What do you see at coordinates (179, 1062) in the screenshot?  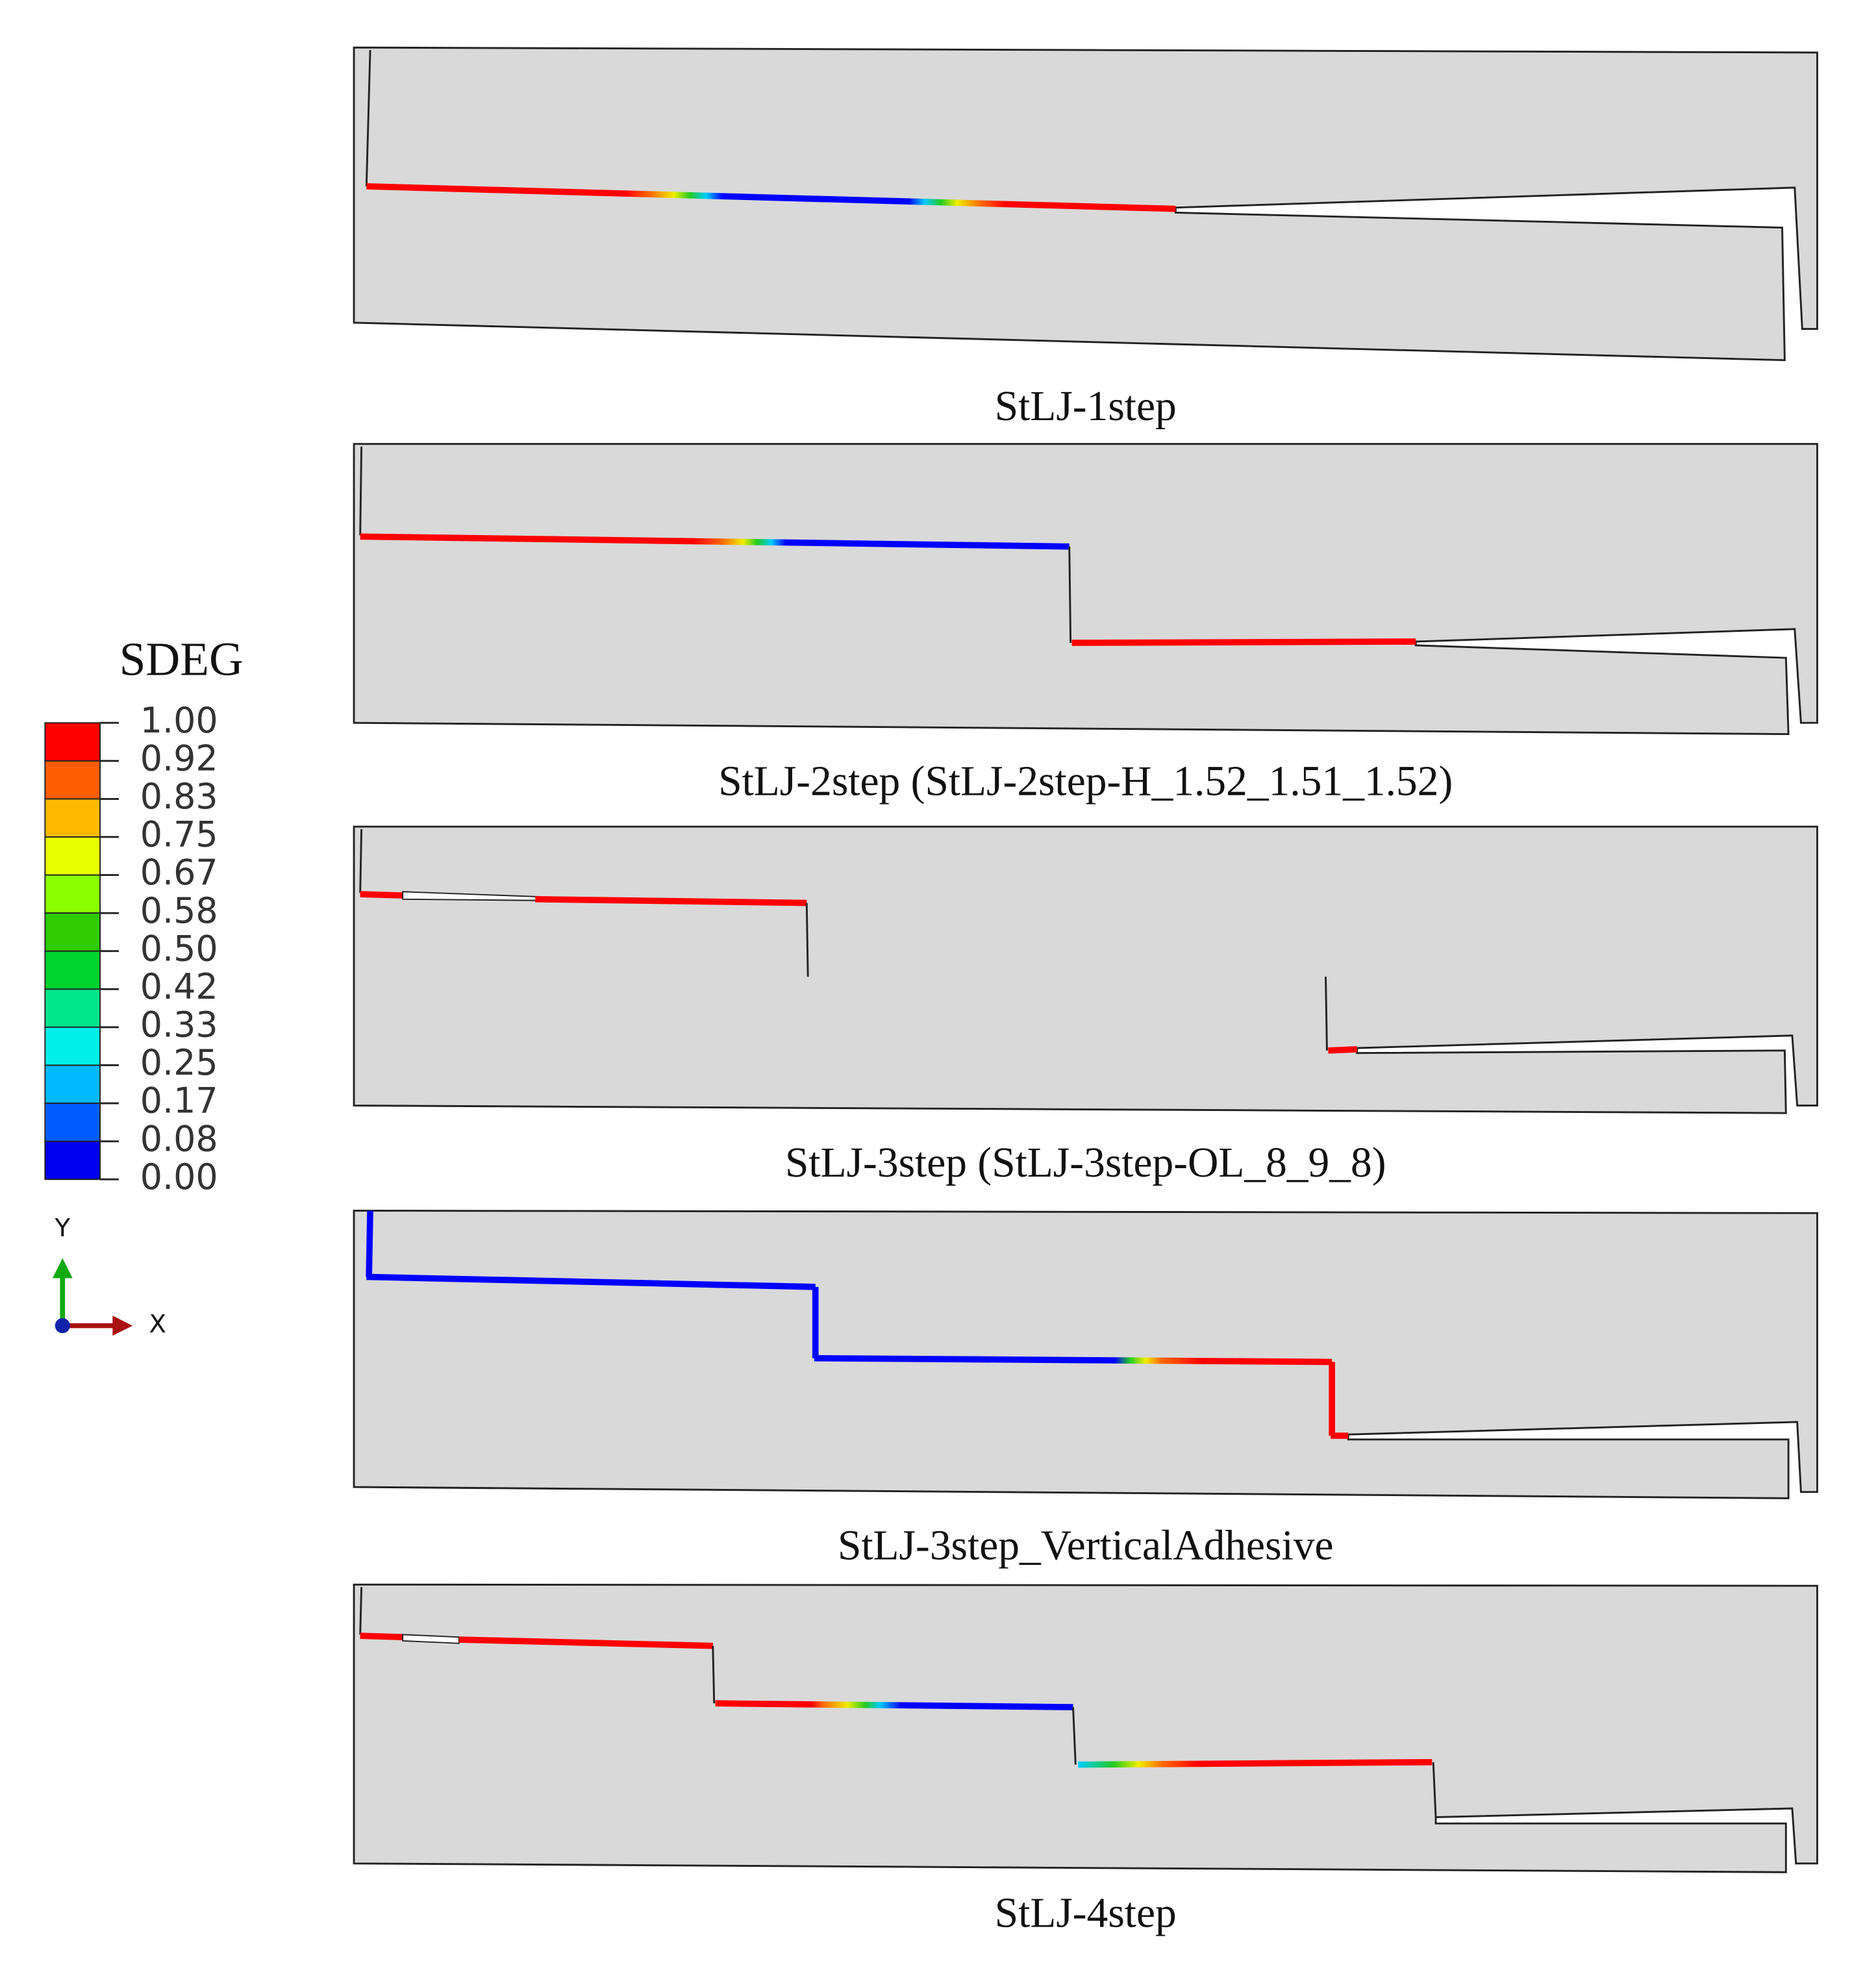 I see `legend-label: 0.25` at bounding box center [179, 1062].